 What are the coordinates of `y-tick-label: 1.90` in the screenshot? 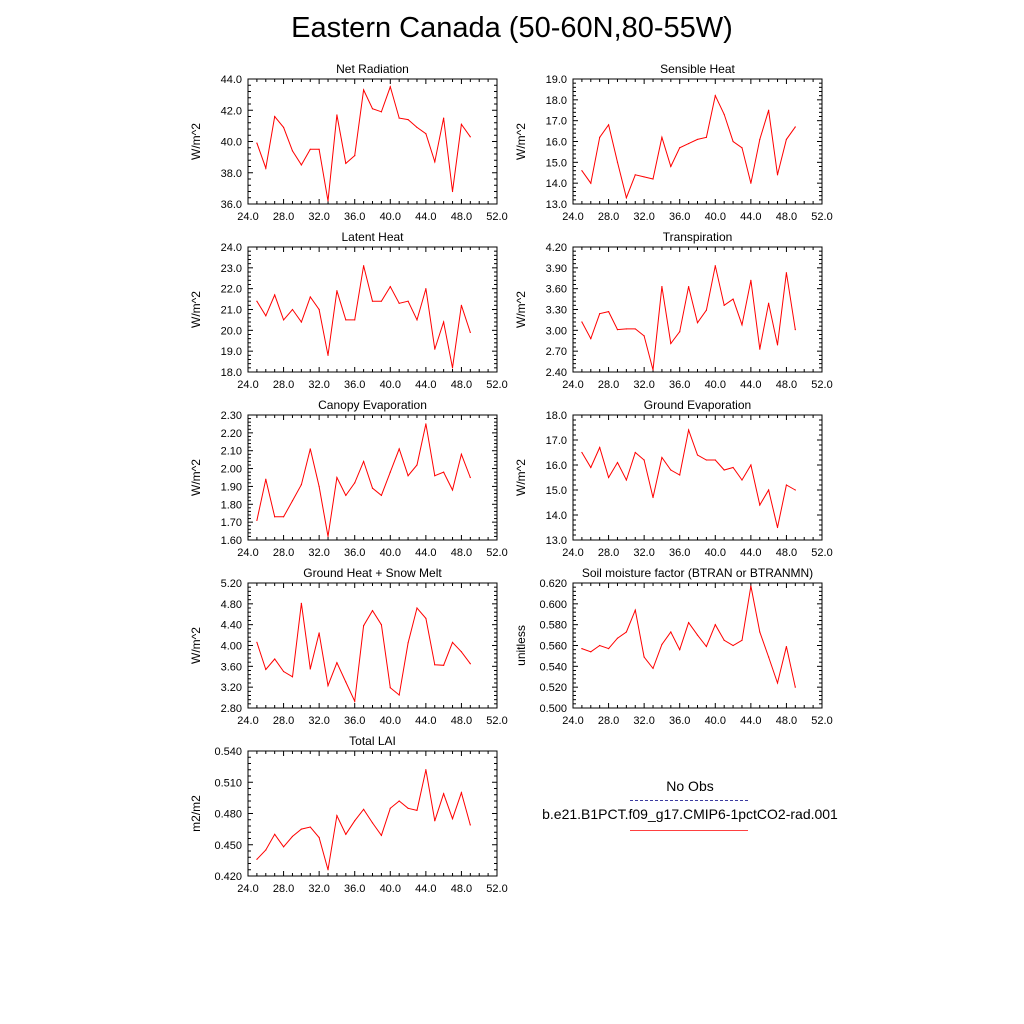 It's located at (231, 487).